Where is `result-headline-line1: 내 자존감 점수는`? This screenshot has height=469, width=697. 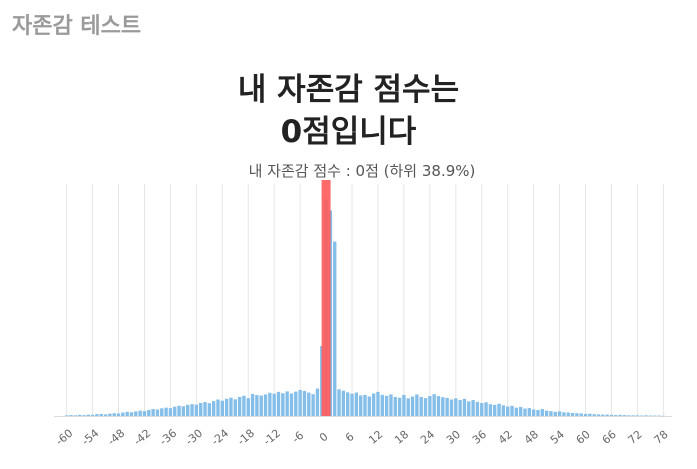 result-headline-line1: 내 자존감 점수는 is located at coordinates (348, 90).